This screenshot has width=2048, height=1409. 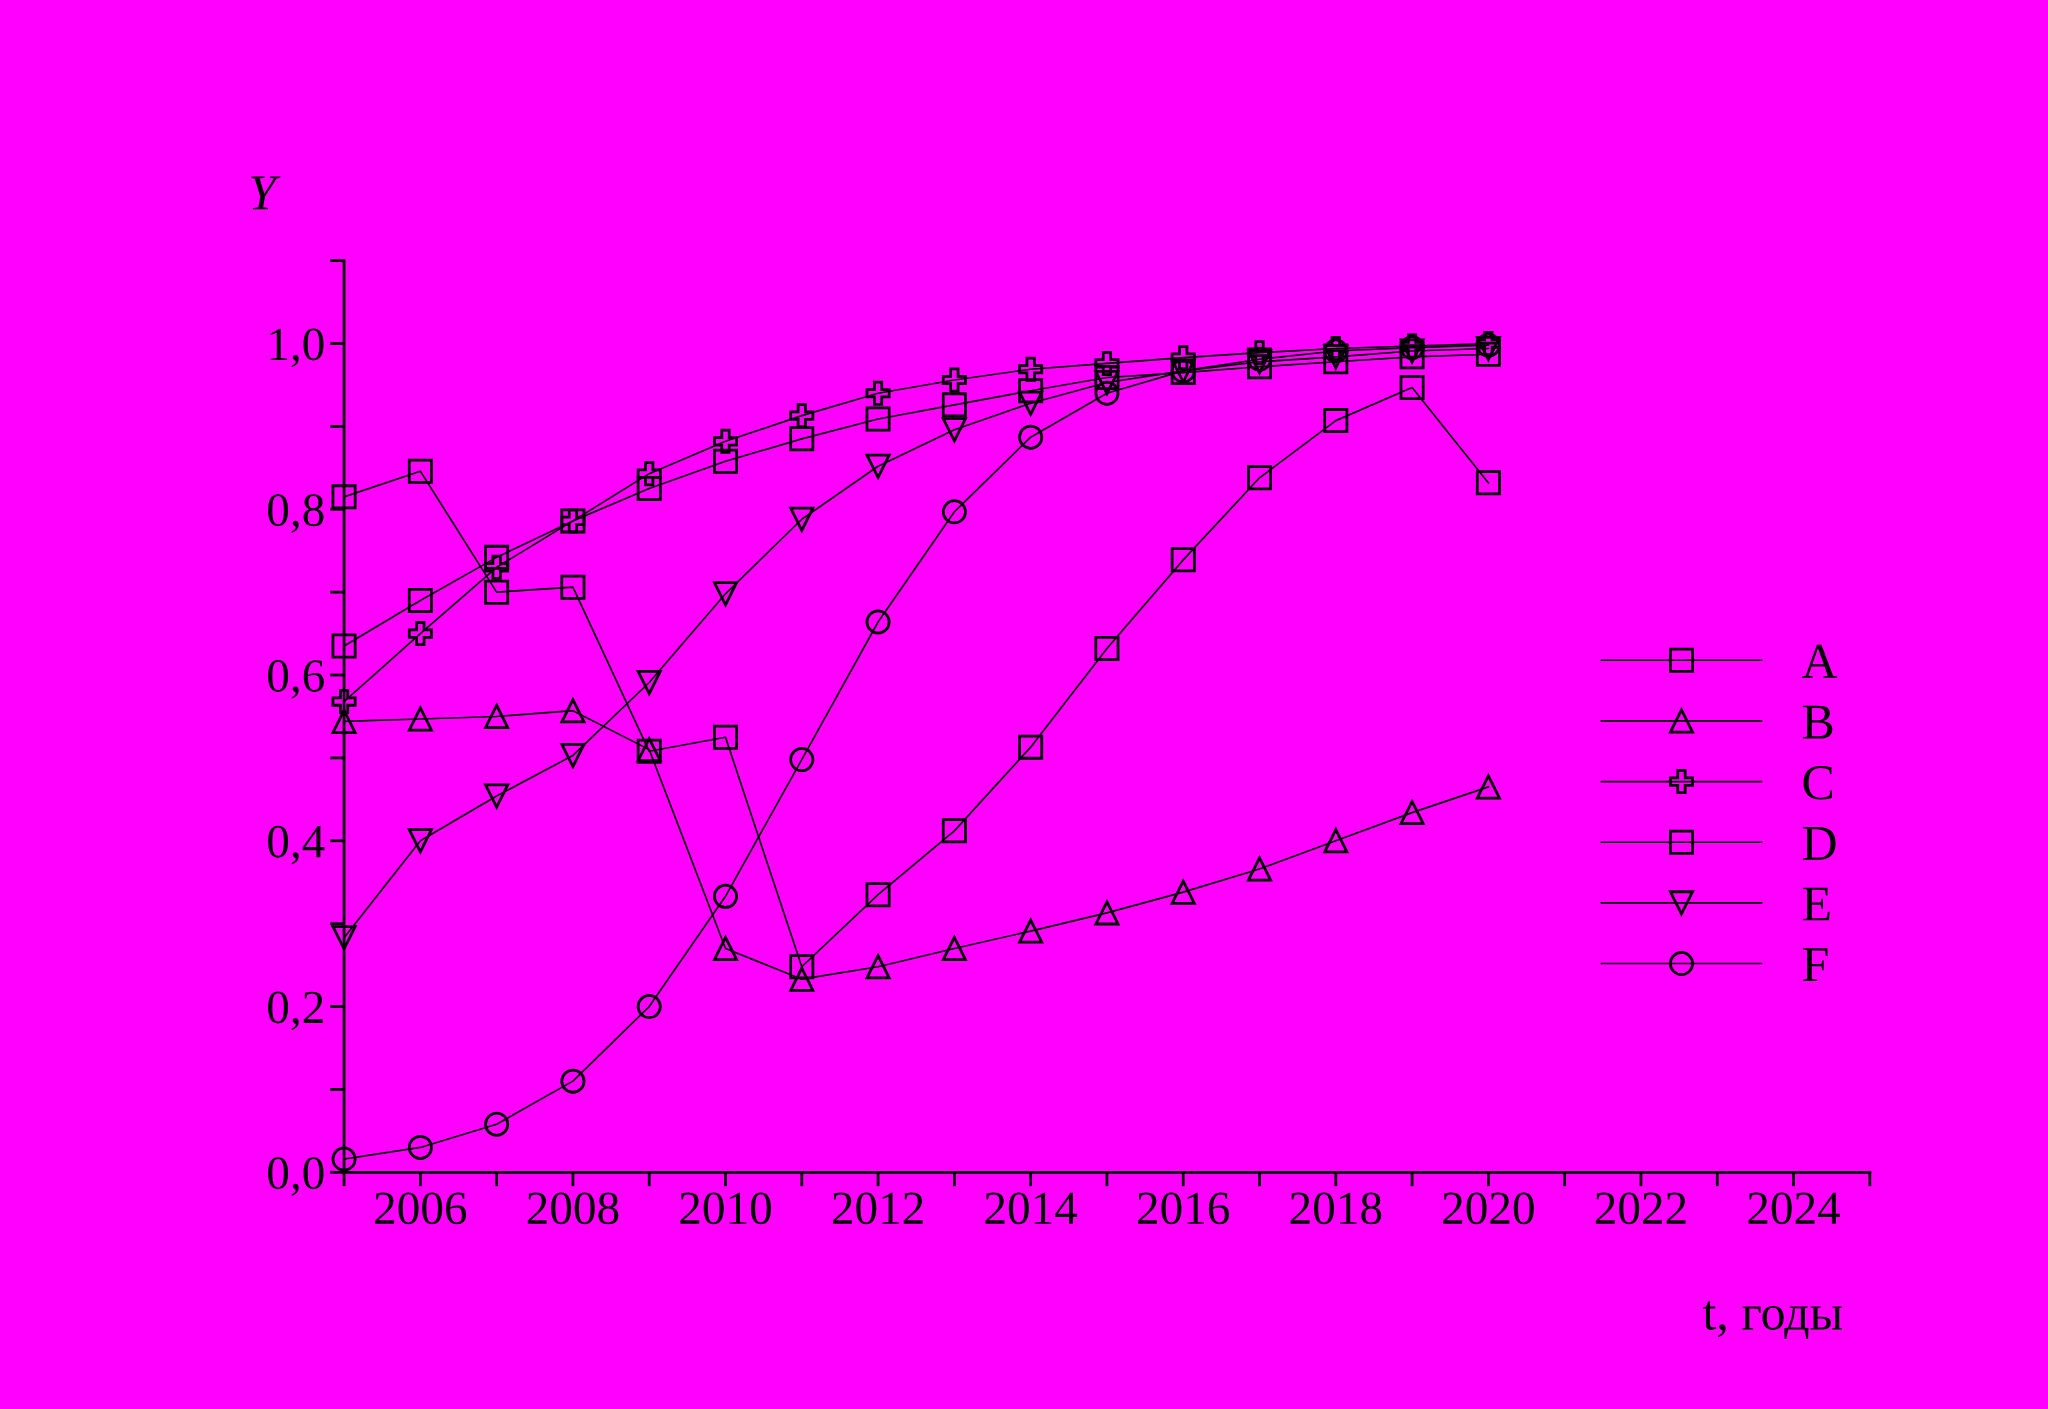 I want to click on x-axis-title: t, годы, so click(x=1772, y=1320).